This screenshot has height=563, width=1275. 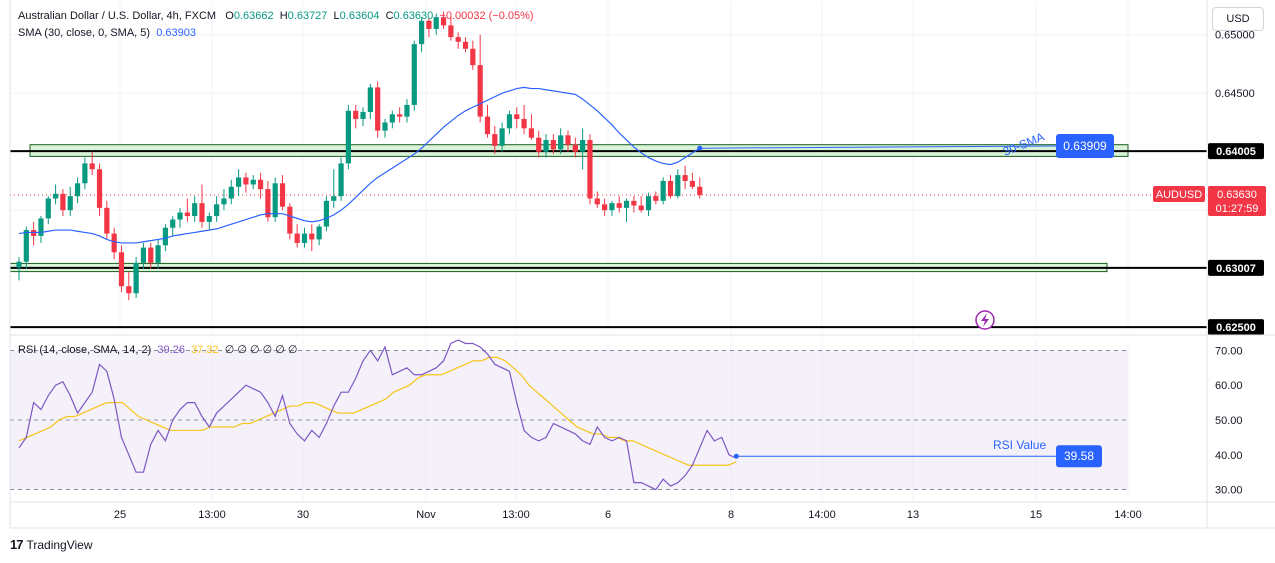 What do you see at coordinates (1128, 515) in the screenshot?
I see `time-tick-label: 14:00` at bounding box center [1128, 515].